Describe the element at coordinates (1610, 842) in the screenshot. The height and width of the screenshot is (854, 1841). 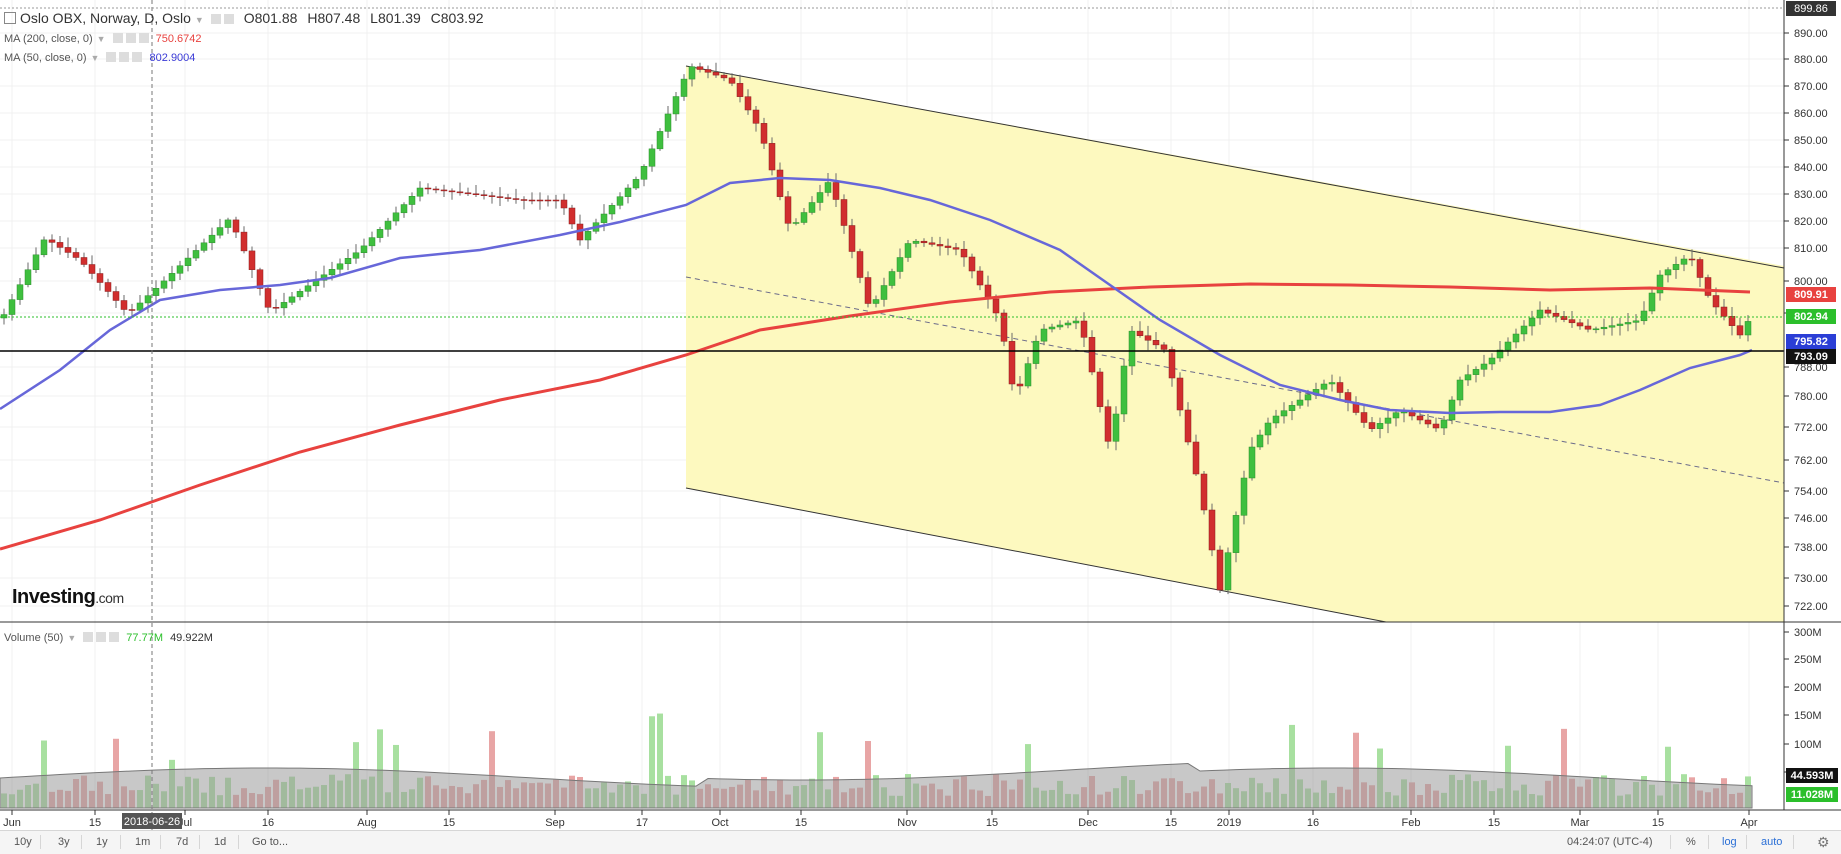
I see `current-time: 04:24:07 (UTC-4)` at that location.